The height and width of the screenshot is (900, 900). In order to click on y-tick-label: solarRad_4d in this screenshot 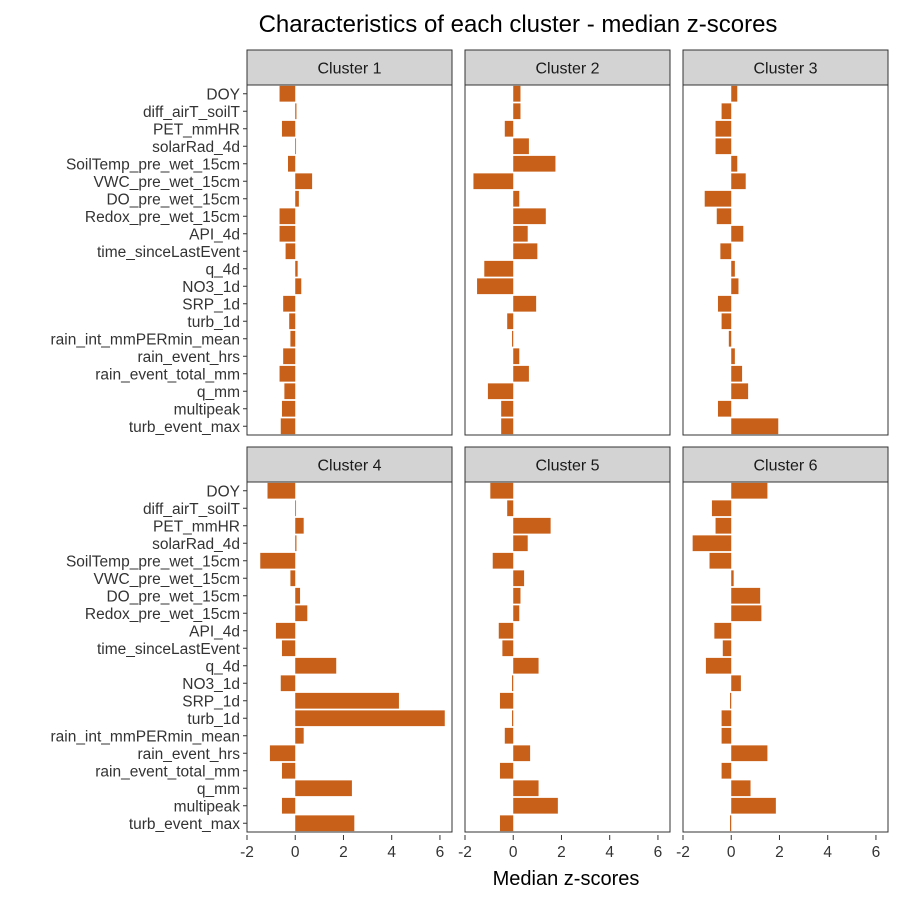, I will do `click(196, 147)`.